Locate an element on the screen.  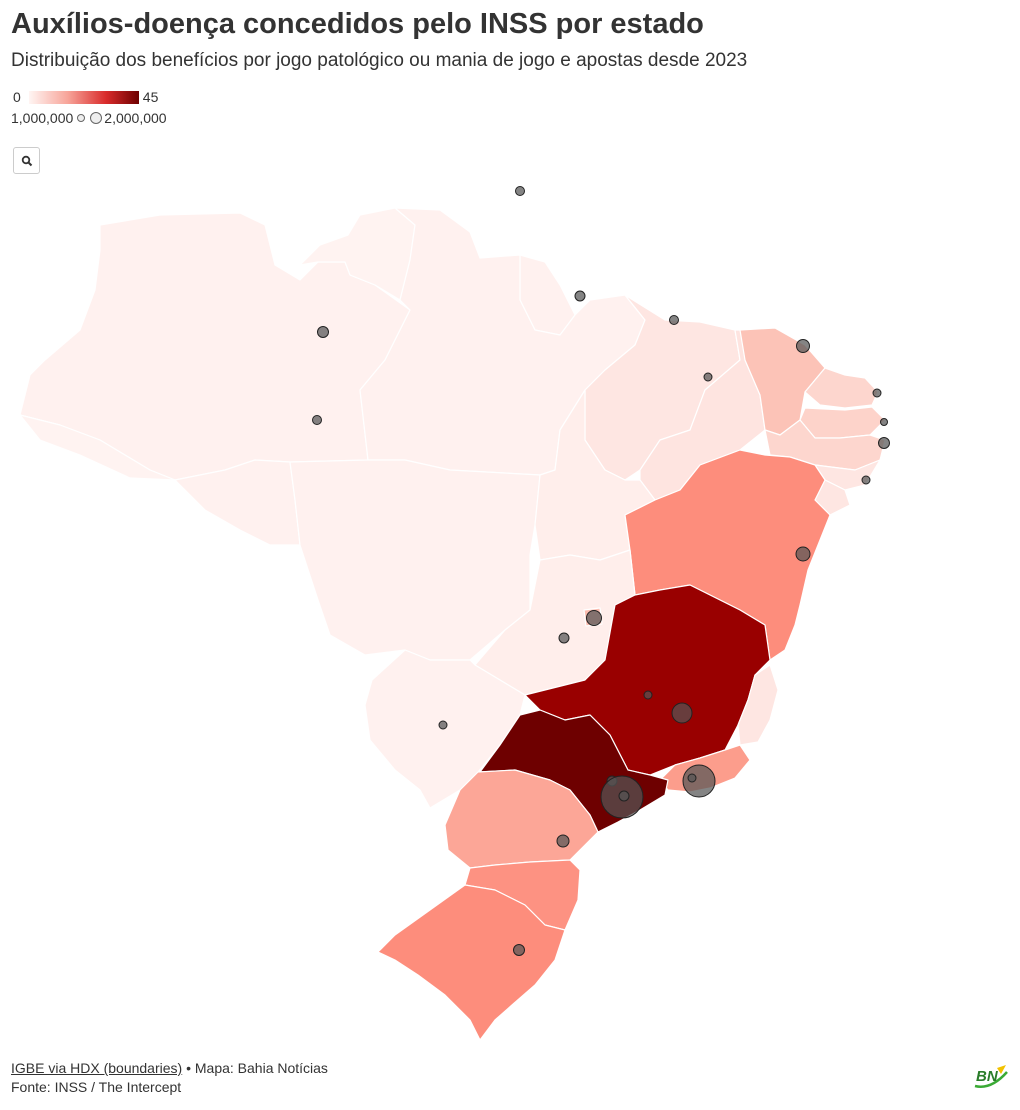
city-uberlandia is located at coordinates (648, 695).